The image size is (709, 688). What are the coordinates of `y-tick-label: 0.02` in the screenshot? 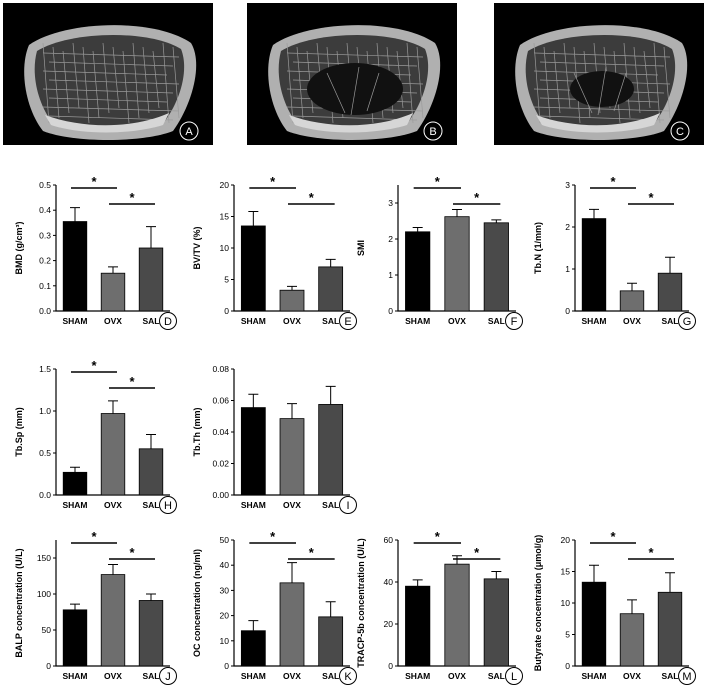 It's located at (220, 464).